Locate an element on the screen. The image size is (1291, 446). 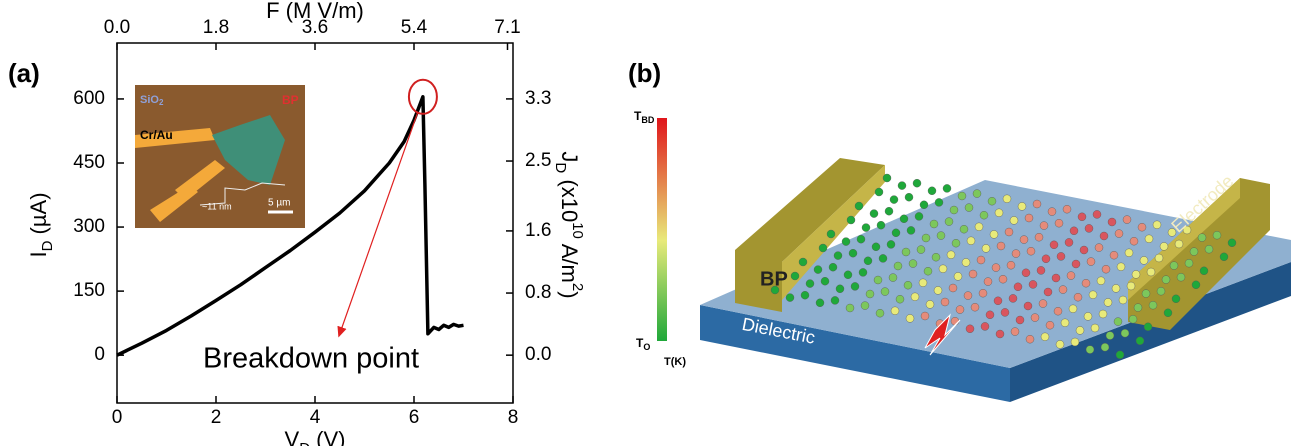
x-tick-label: 6 is located at coordinates (414, 417).